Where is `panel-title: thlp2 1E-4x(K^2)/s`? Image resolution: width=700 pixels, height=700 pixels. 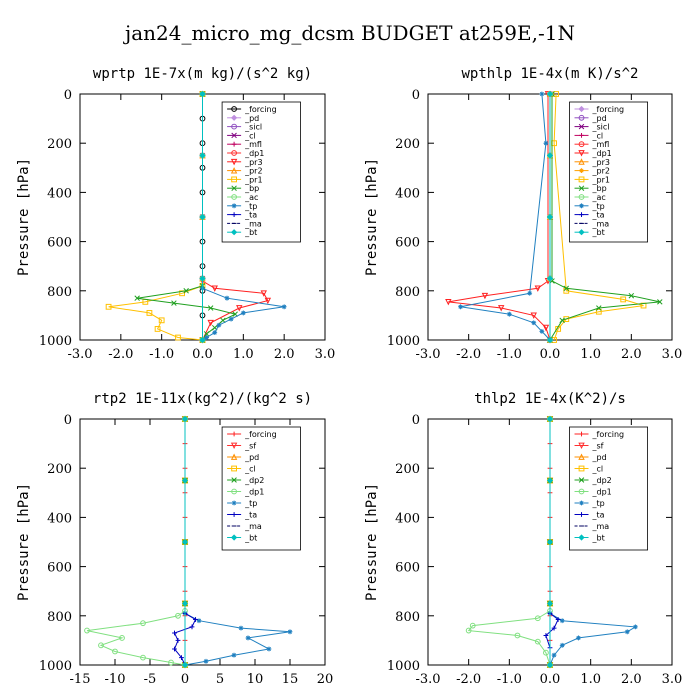 panel-title: thlp2 1E-4x(K^2)/s is located at coordinates (550, 399).